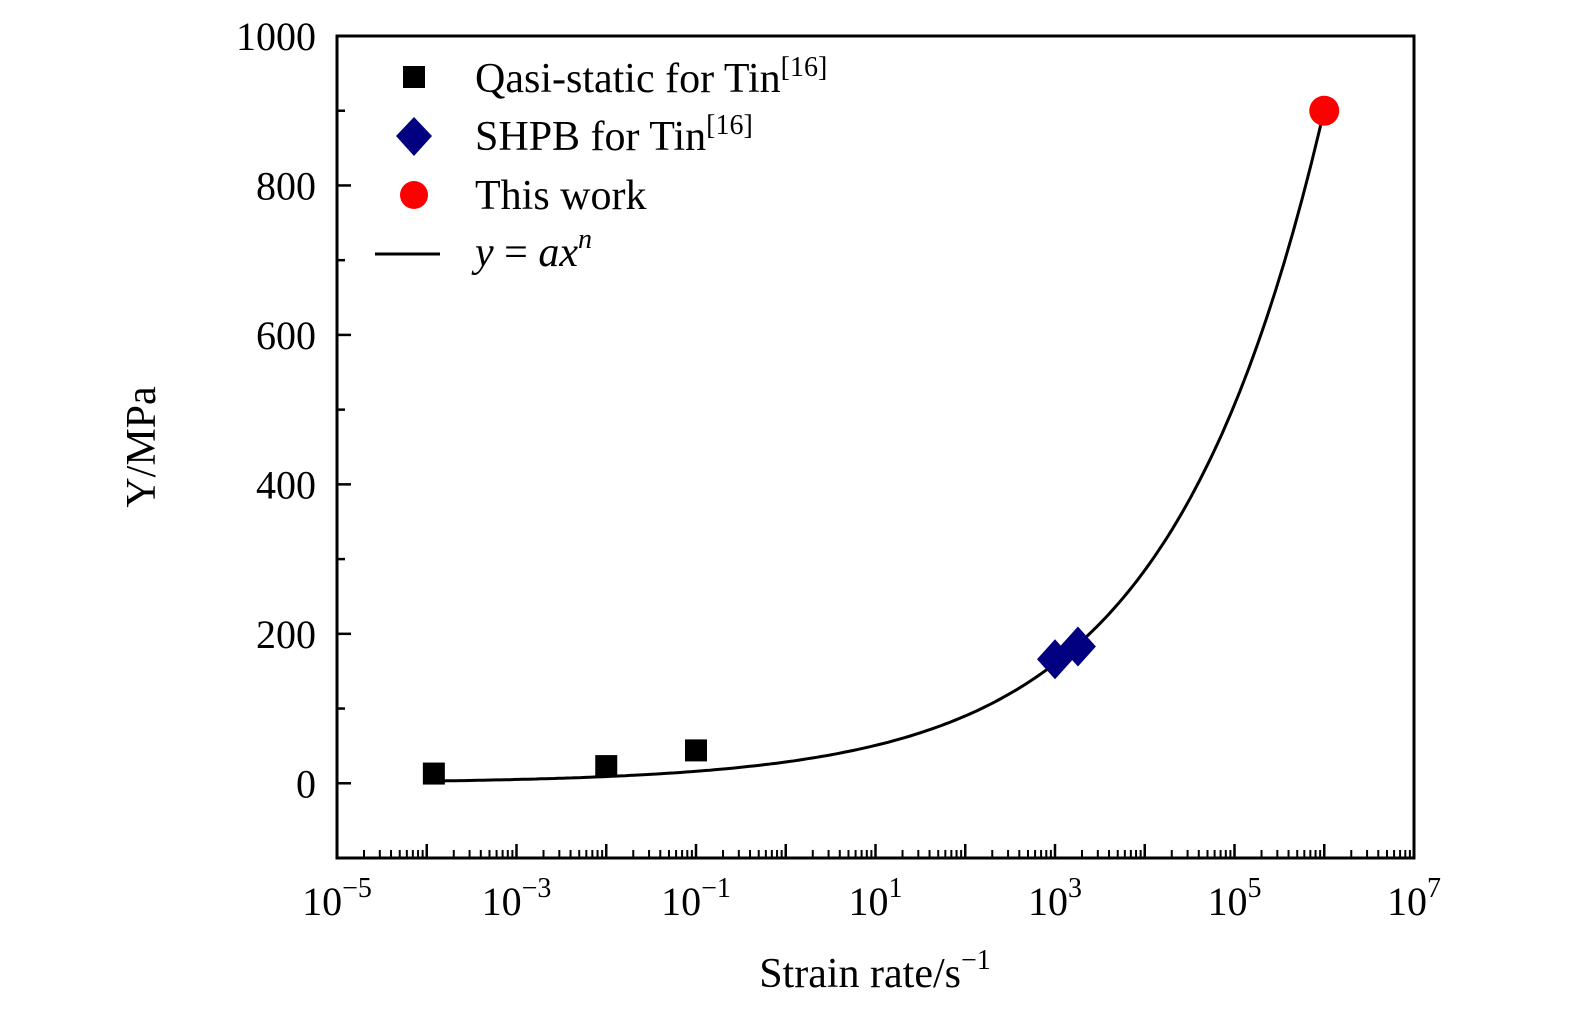  Describe the element at coordinates (614, 135) in the screenshot. I see `legend-label-shpb: SHPB for Tin[16]` at that location.